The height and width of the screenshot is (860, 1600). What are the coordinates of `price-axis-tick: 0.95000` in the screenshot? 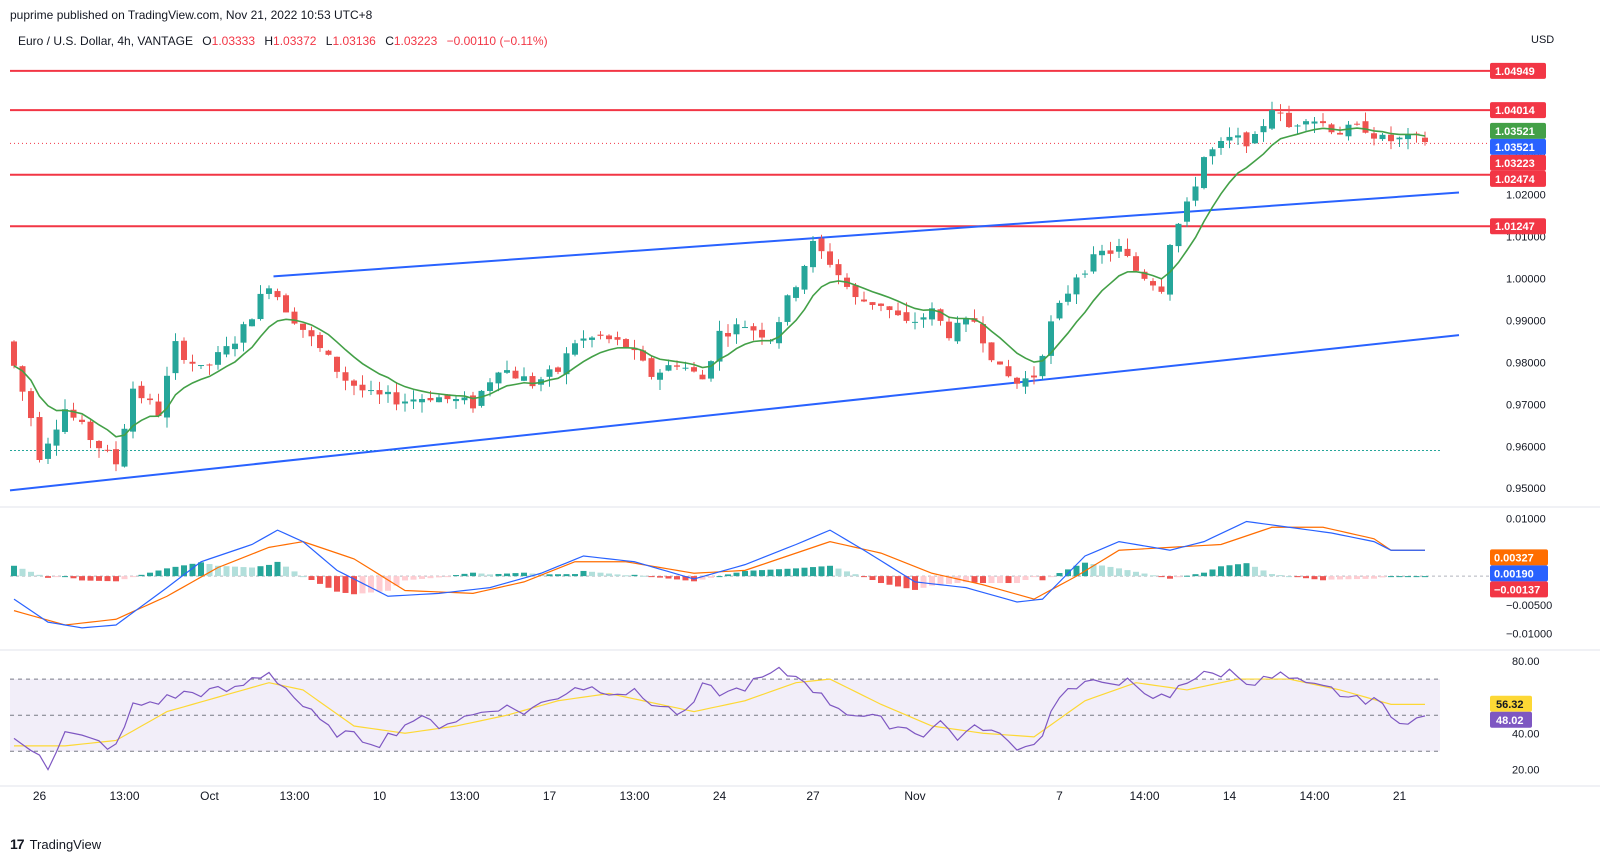 It's located at (1526, 489).